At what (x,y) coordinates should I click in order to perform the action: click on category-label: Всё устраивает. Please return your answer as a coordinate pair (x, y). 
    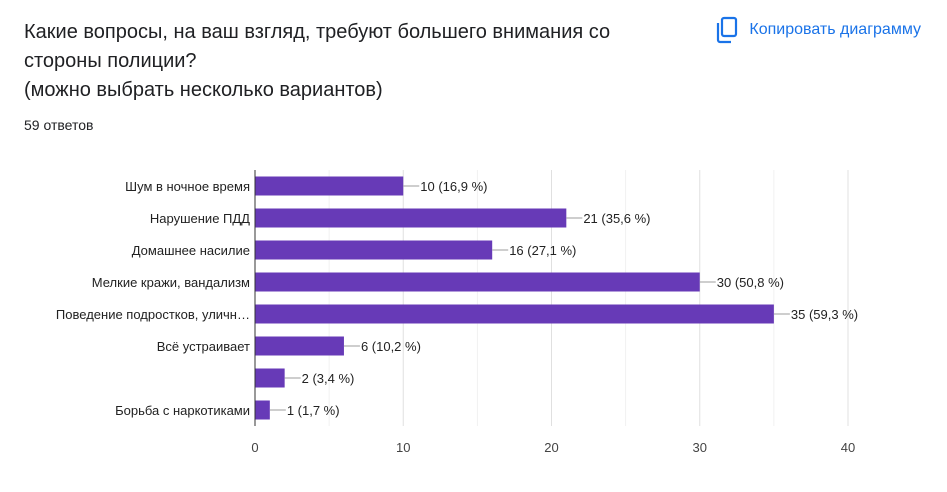
    Looking at the image, I should click on (203, 346).